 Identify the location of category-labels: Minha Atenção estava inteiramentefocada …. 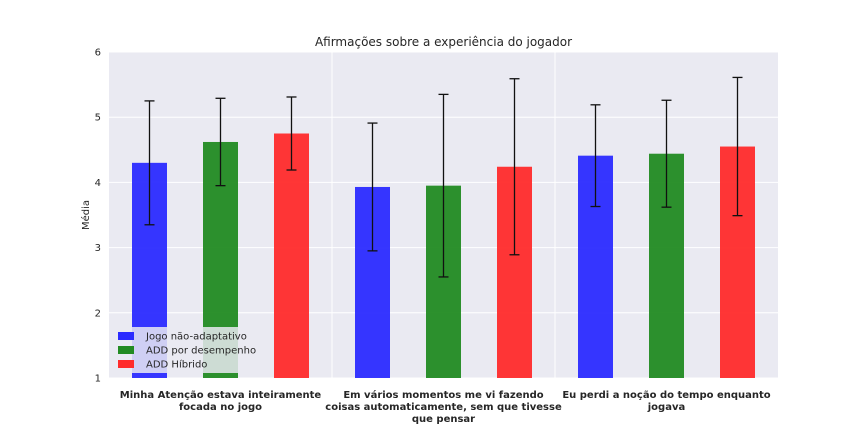
(445, 407).